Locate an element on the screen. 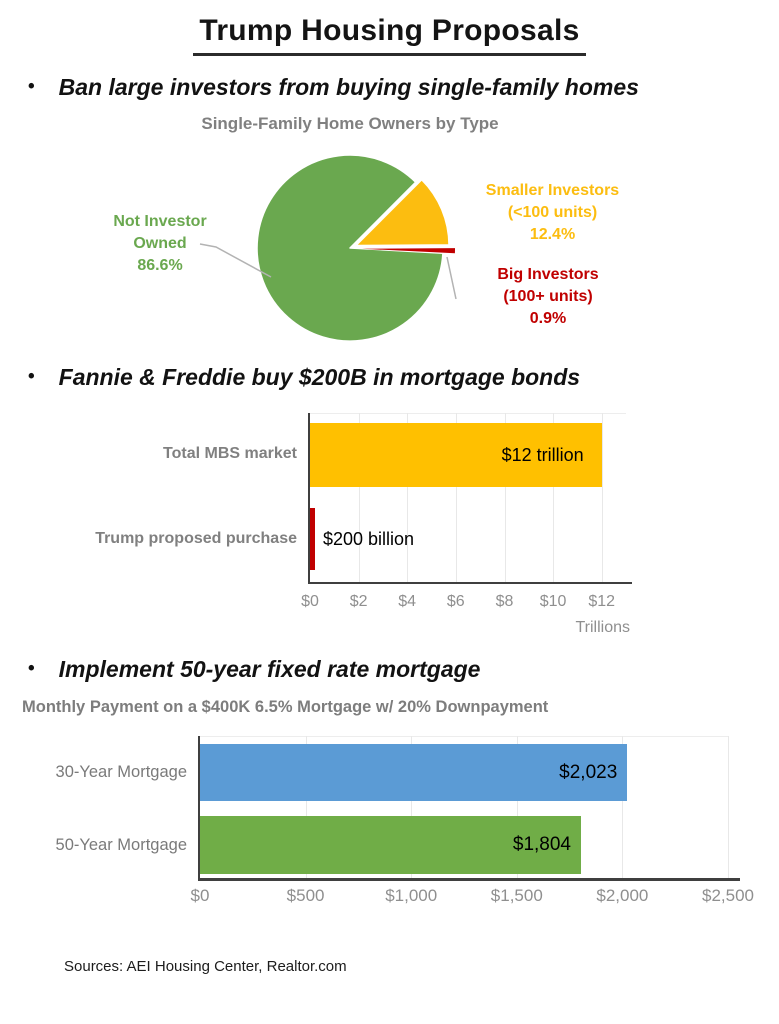 Image resolution: width=779 pixels, height=1024 pixels. pie-slice-big-investors-100-units is located at coordinates (409, 251).